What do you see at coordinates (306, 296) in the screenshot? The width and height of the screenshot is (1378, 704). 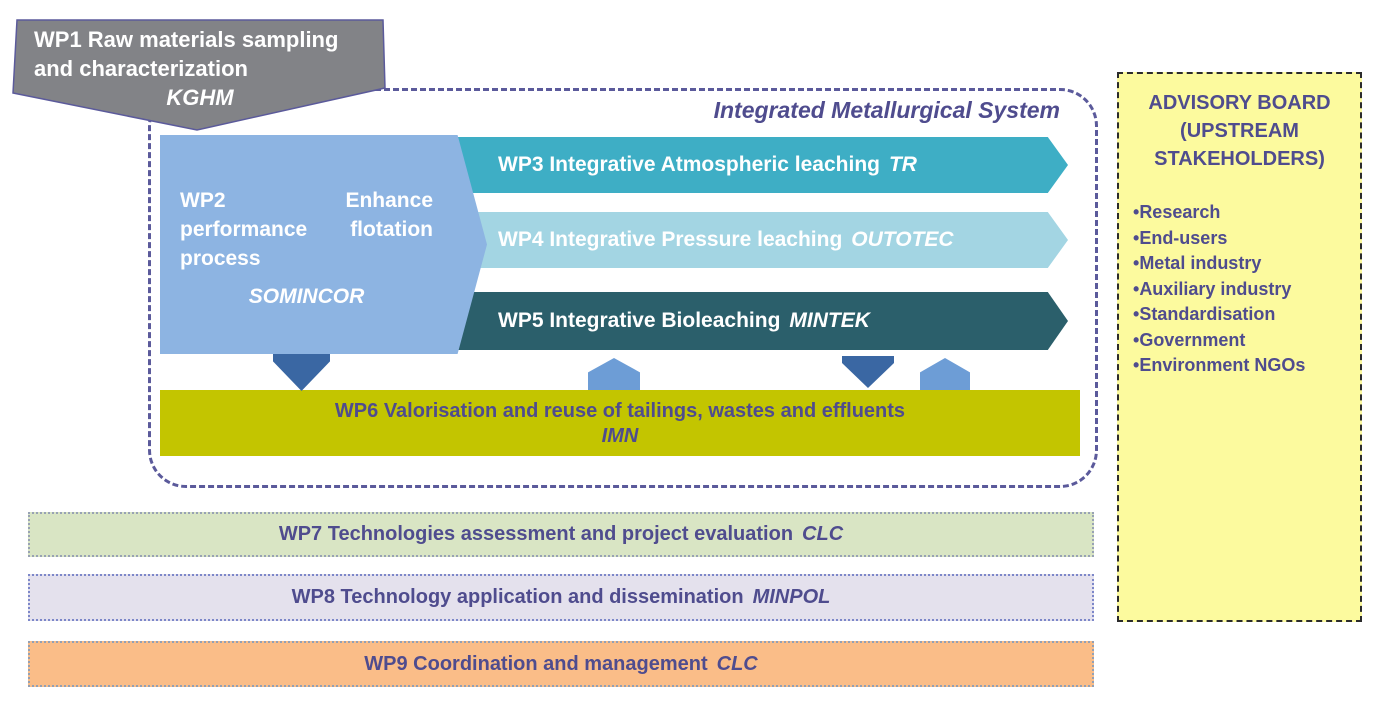 I see `wp2-partner: SOMINCOR` at bounding box center [306, 296].